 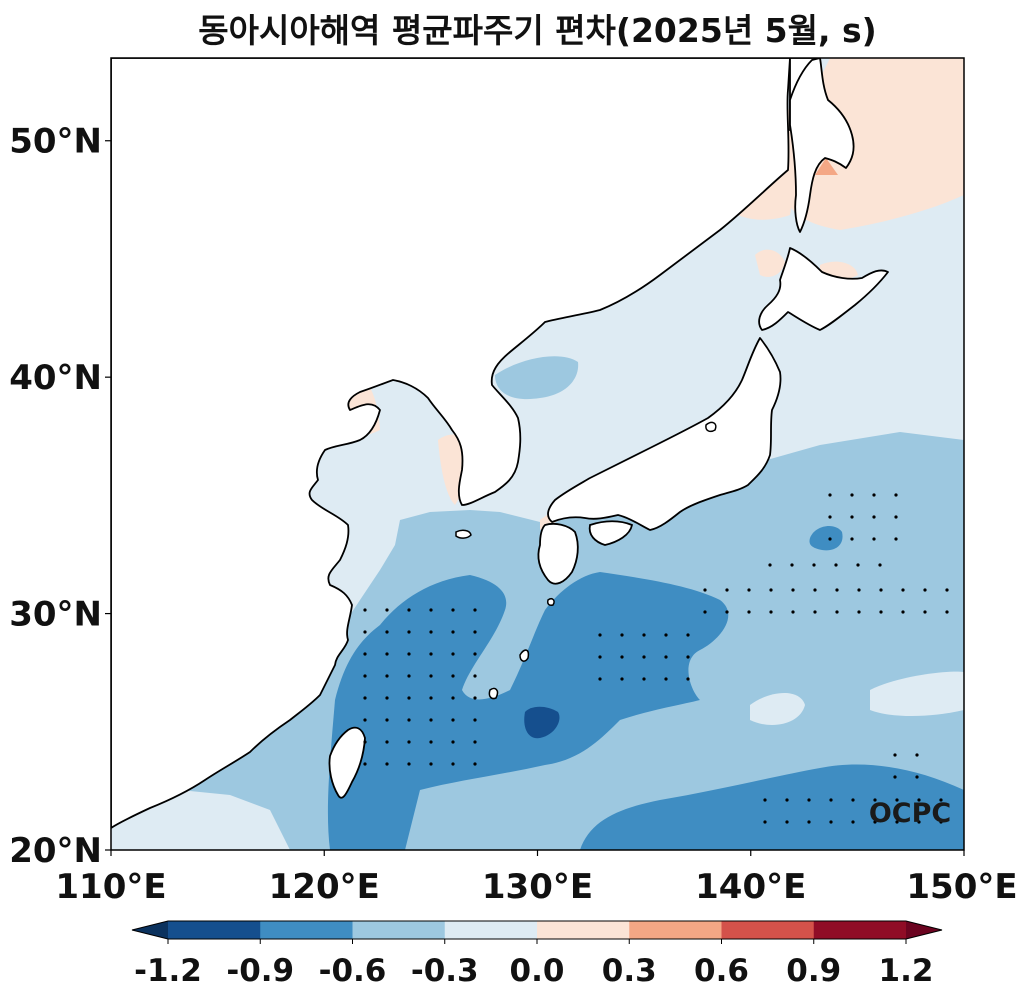 What do you see at coordinates (772, 807) in the screenshot?
I see `field-medium-blue-south` at bounding box center [772, 807].